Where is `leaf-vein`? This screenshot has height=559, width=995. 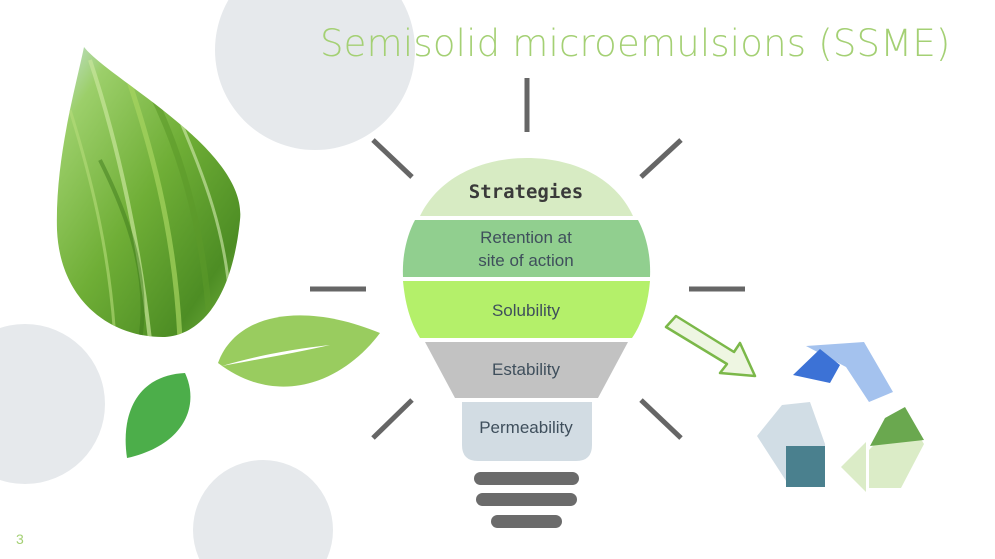
leaf-vein is located at coordinates (276, 355).